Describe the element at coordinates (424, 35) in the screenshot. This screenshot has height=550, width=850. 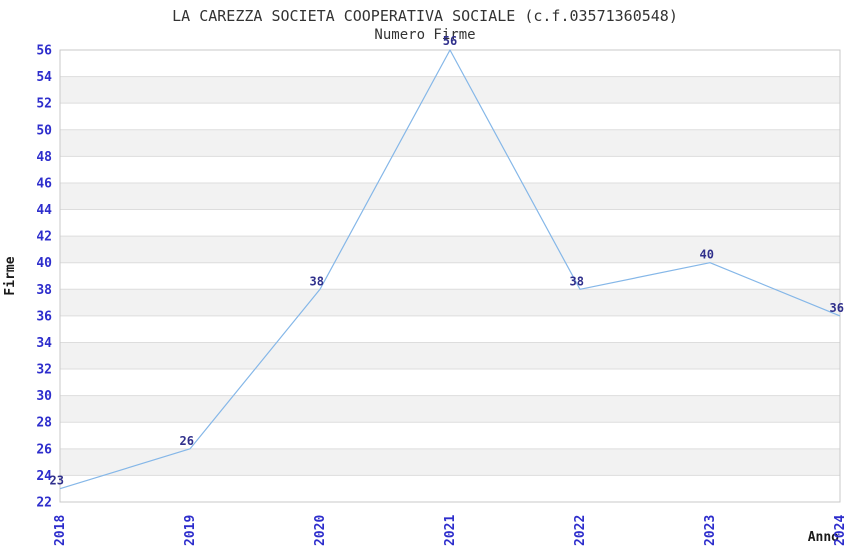
I see `chart-subtitle: Numero Firme` at that location.